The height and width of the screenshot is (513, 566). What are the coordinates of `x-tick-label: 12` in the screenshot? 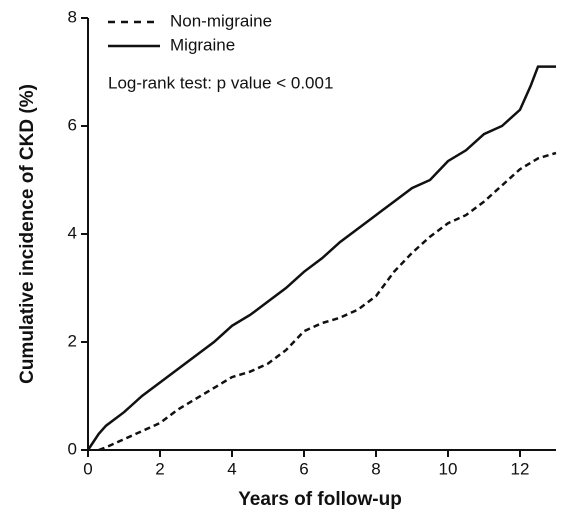 It's located at (520, 468).